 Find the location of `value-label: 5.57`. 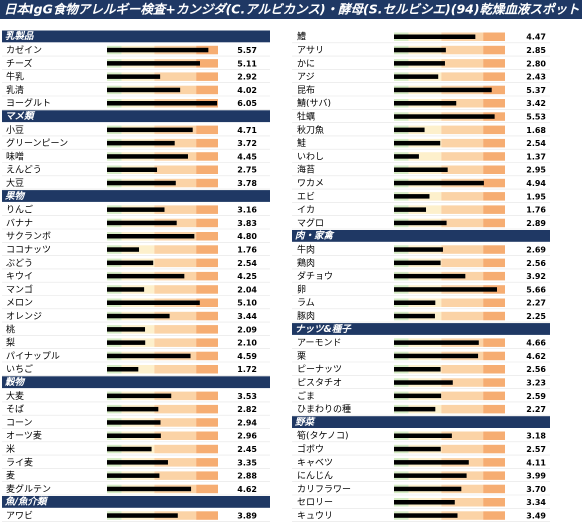

value-label: 5.57 is located at coordinates (247, 50).